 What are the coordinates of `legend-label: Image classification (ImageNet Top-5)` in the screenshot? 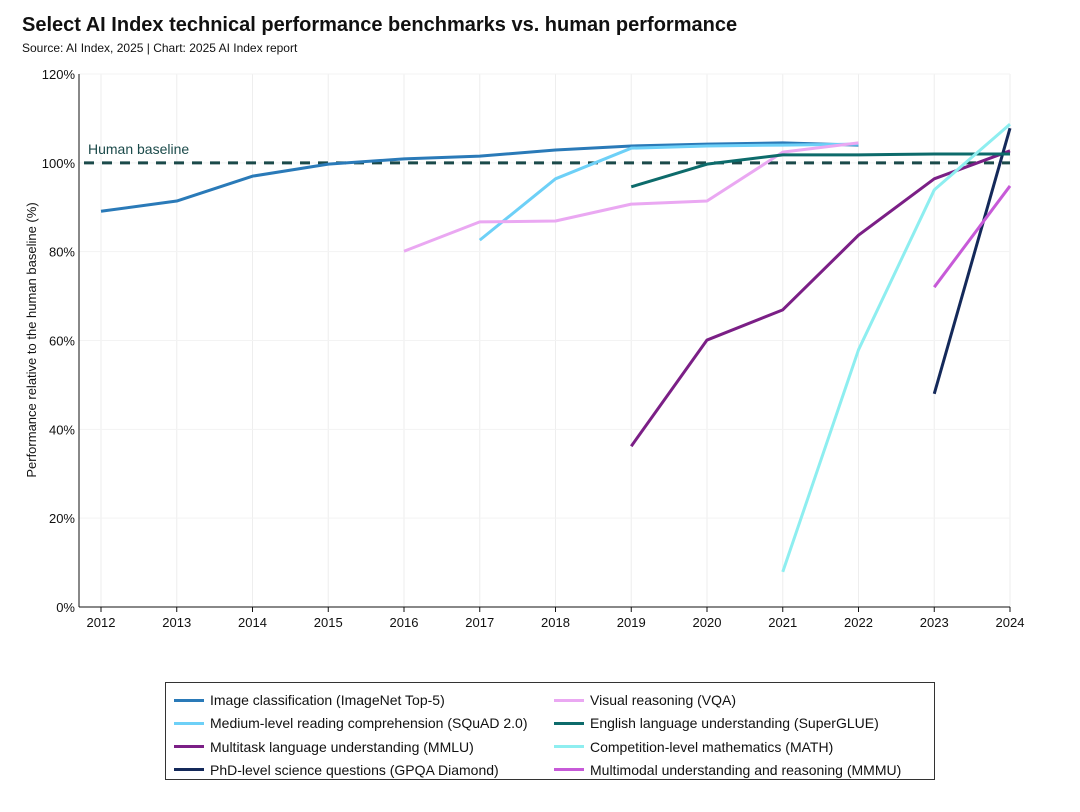 It's located at (327, 700).